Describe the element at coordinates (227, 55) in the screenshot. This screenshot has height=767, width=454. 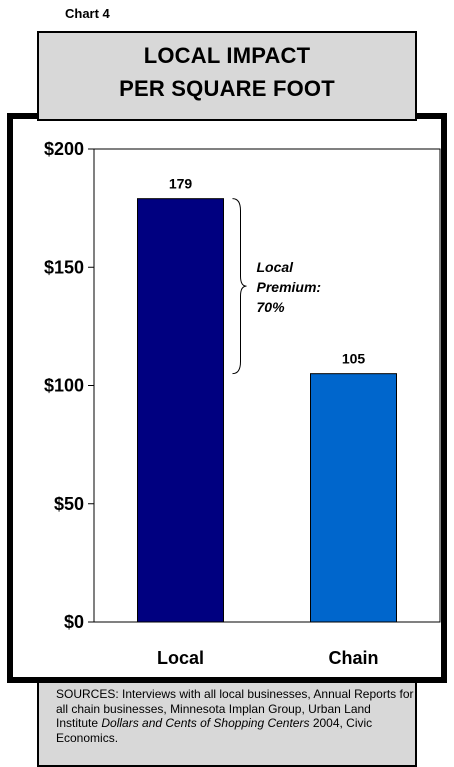
I see `chart-title-line-1: LOCAL IMPACT` at that location.